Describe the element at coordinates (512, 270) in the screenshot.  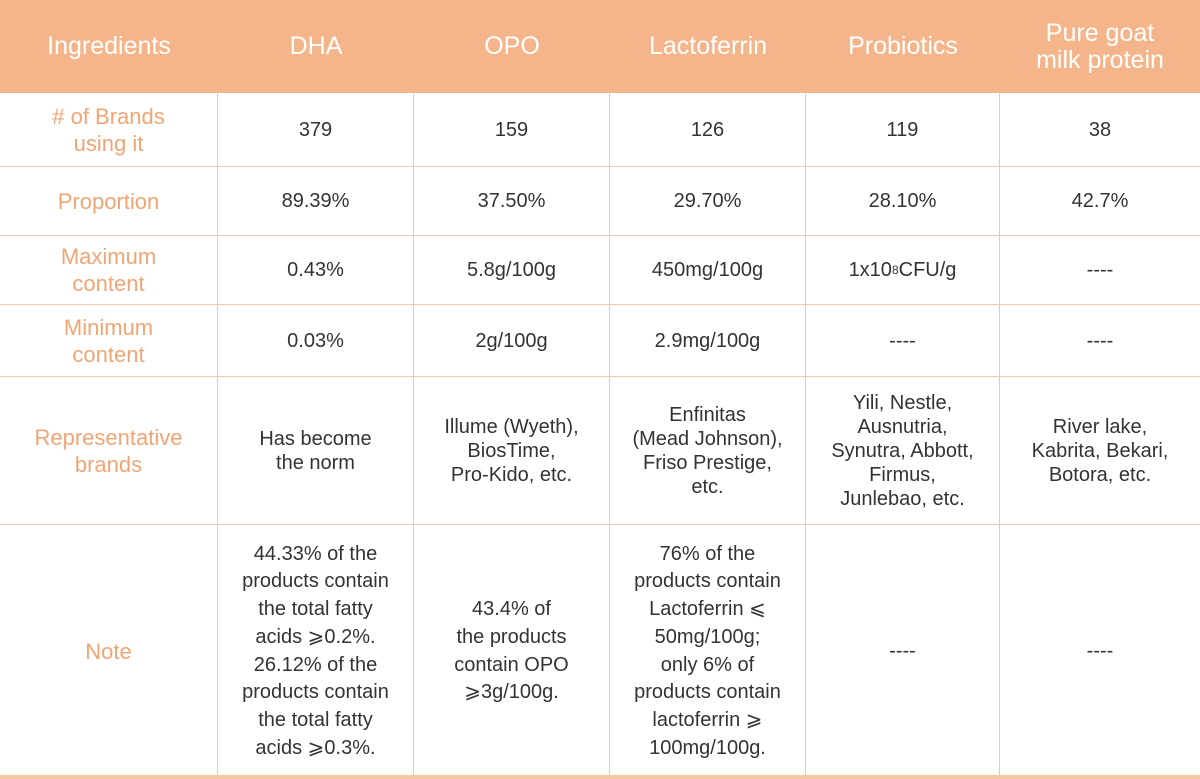
I see `table-cell: 5.8g/100g` at that location.